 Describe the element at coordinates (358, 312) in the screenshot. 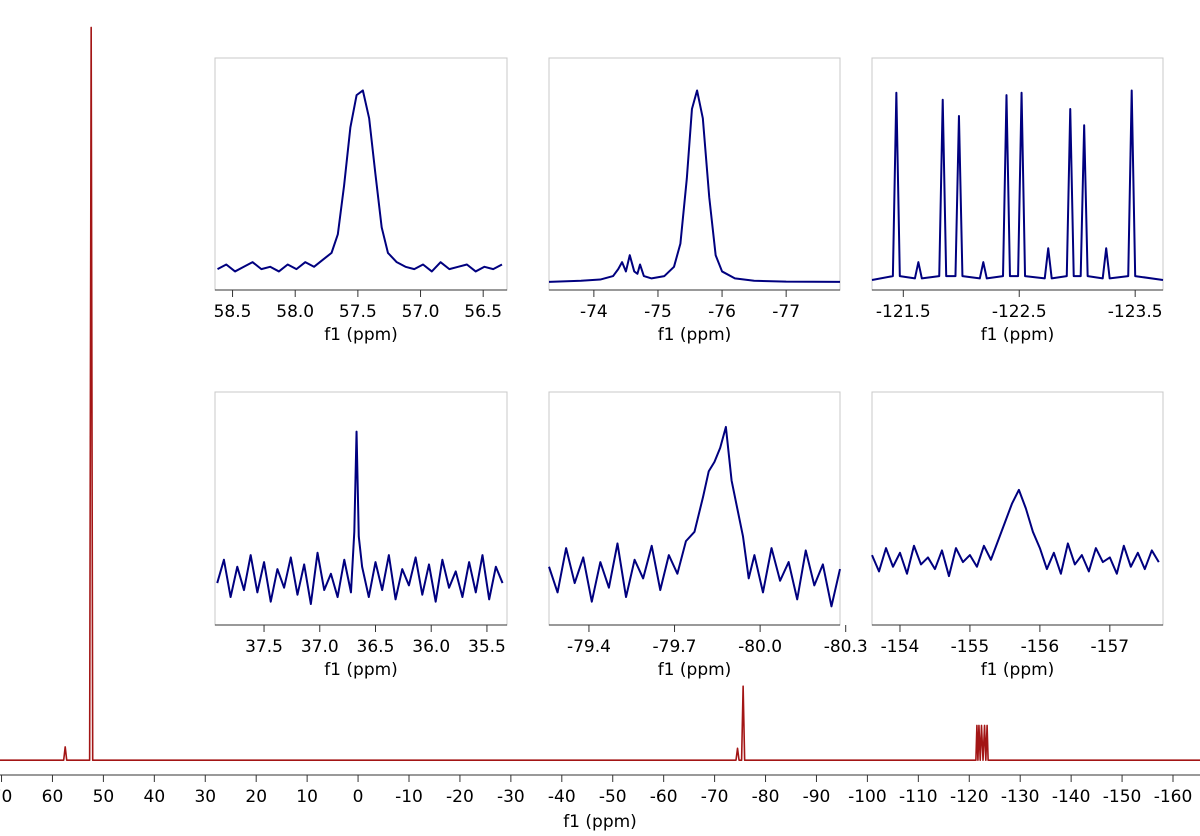

I see `x-tick-label: 57.5` at that location.